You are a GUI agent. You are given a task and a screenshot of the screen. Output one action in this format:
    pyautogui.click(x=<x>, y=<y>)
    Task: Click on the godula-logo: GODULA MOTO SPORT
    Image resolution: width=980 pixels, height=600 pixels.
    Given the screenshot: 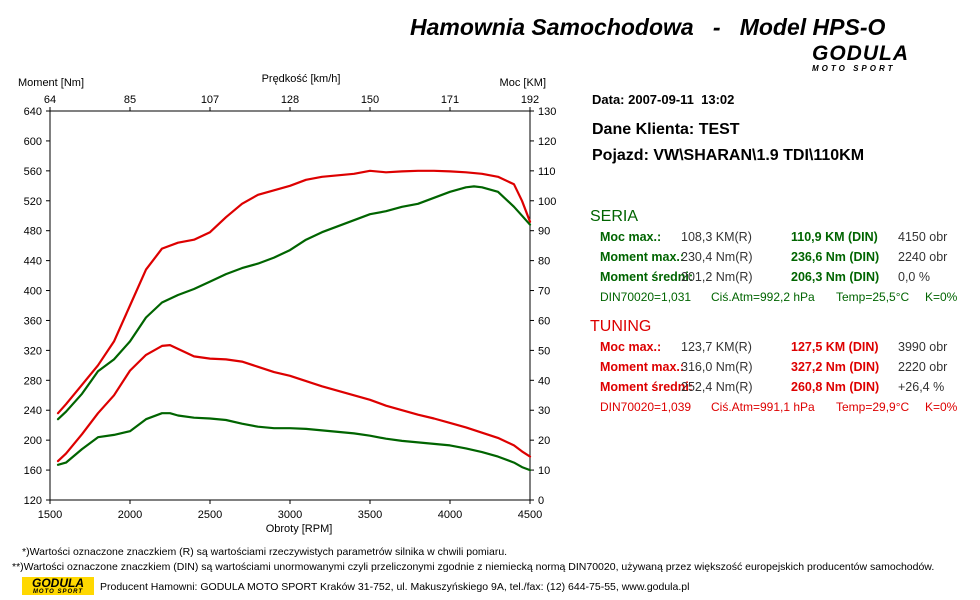 What is the action you would take?
    pyautogui.click(x=871, y=58)
    